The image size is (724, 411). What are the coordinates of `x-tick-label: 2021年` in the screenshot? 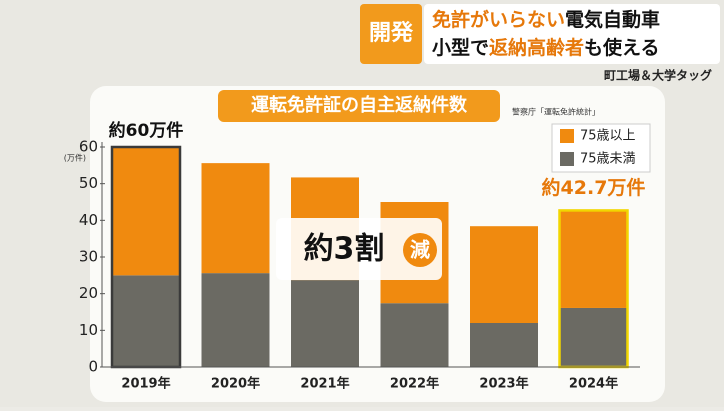 It's located at (324, 384).